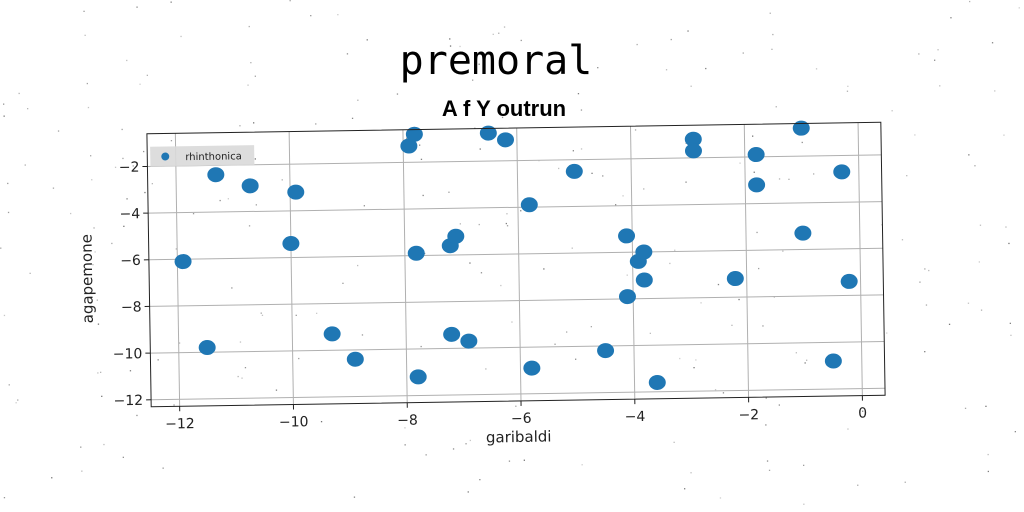 Image resolution: width=1024 pixels, height=512 pixels. What do you see at coordinates (504, 108) in the screenshot?
I see `chart-subtitle: A f Y outrun` at bounding box center [504, 108].